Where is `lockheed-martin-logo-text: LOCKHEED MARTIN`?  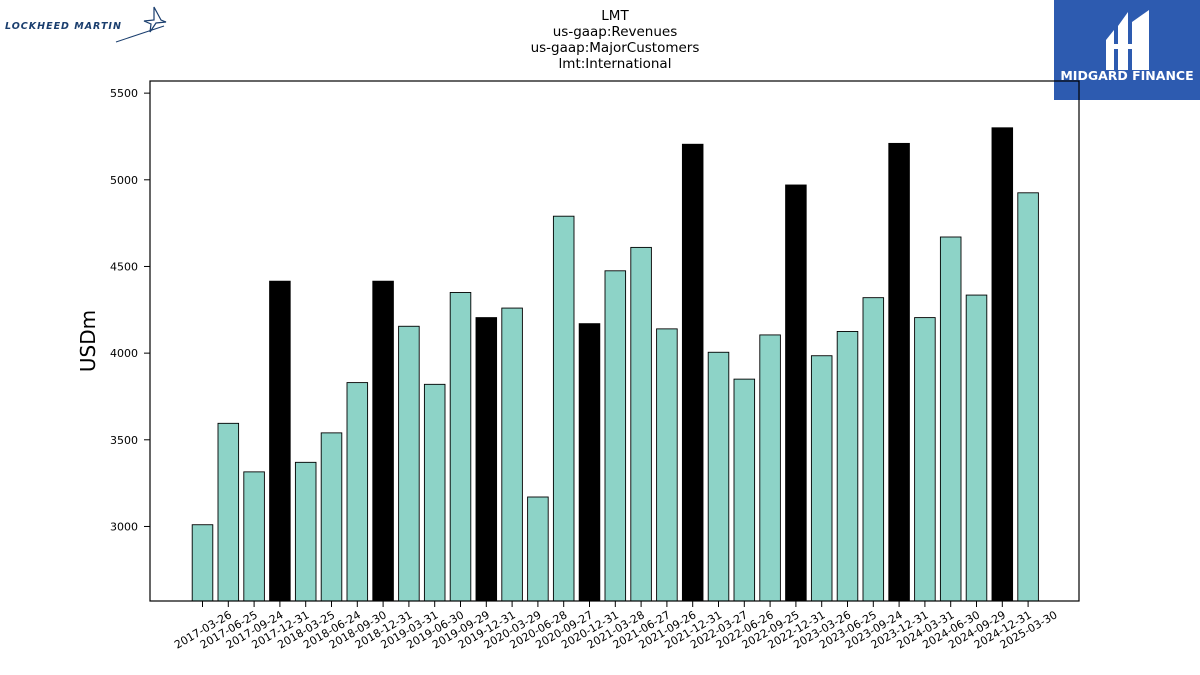
lockheed-martin-logo-text: LOCKHEED MARTIN is located at coordinates (63, 26).